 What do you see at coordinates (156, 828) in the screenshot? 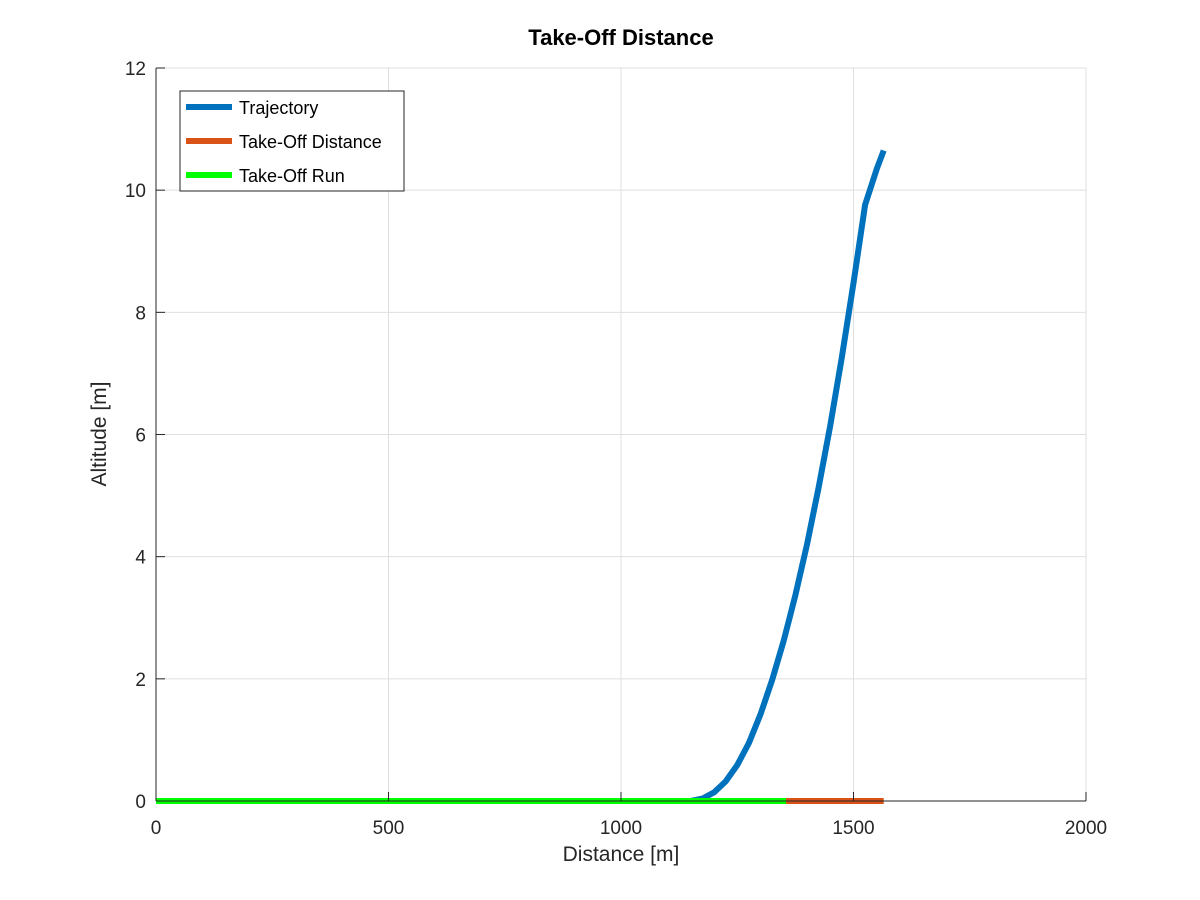
I see `x-tick-label: 0` at bounding box center [156, 828].